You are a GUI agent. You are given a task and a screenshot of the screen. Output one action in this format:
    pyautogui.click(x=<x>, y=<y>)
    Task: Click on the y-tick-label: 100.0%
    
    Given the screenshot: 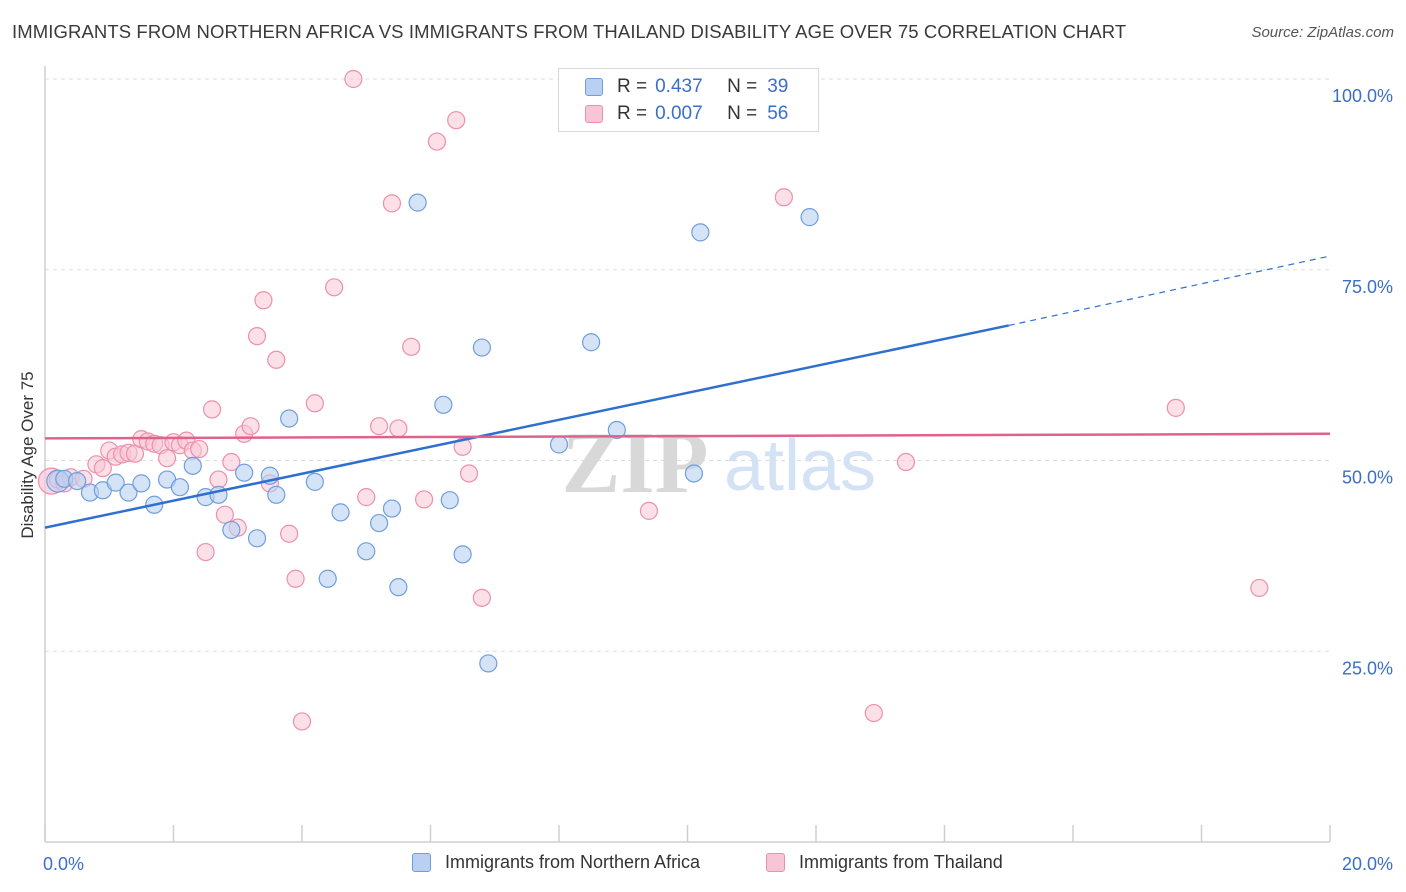 What is the action you would take?
    pyautogui.click(x=1362, y=96)
    